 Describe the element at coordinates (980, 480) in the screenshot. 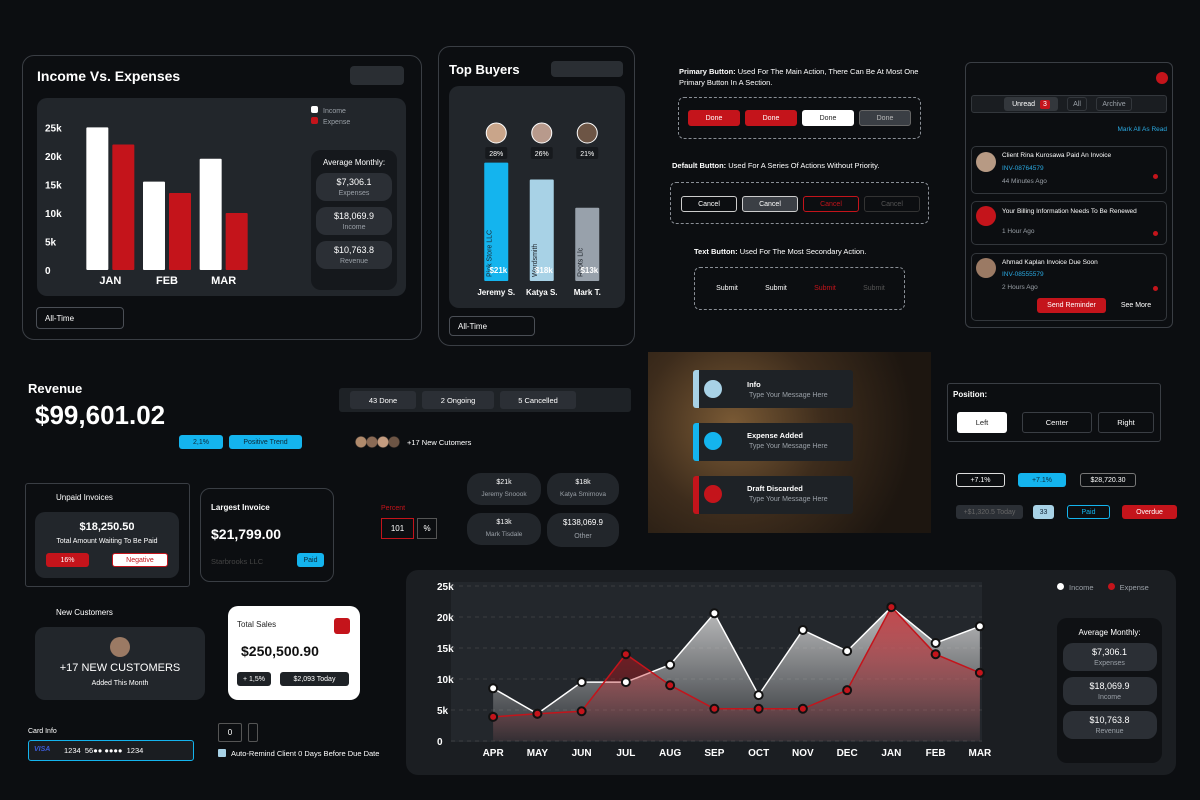

I see `chip: +7.1%` at that location.